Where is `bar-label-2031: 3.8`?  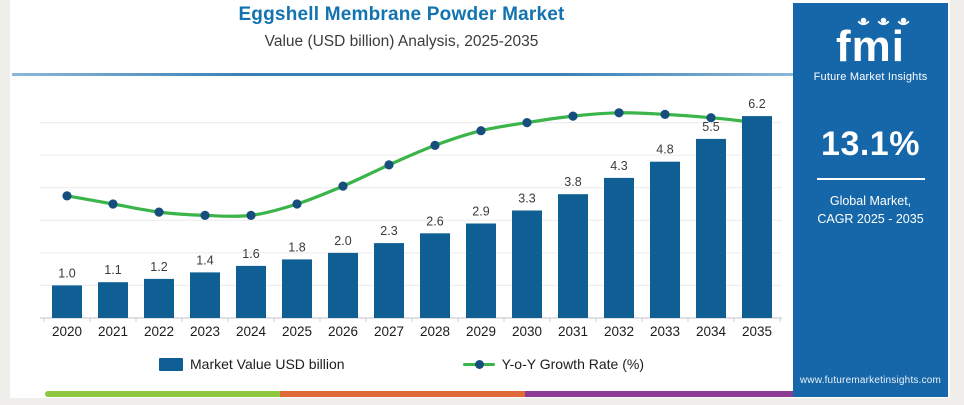 bar-label-2031: 3.8 is located at coordinates (572, 182).